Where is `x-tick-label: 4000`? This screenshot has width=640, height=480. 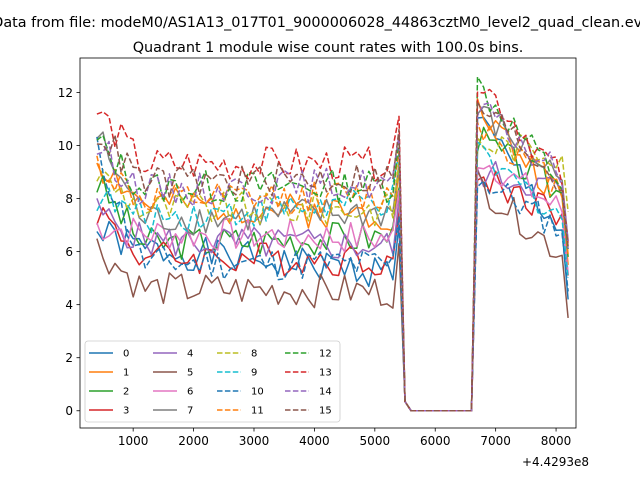 x-tick-label: 4000 is located at coordinates (314, 441).